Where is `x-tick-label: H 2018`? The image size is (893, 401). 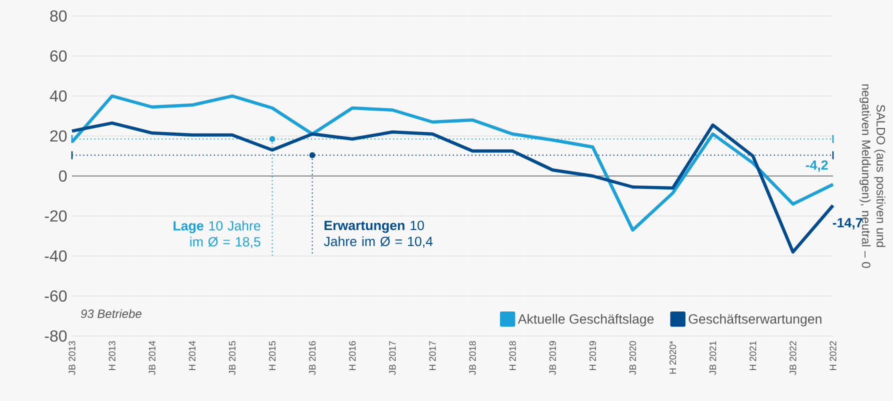 x-tick-label: H 2018 is located at coordinates (512, 355).